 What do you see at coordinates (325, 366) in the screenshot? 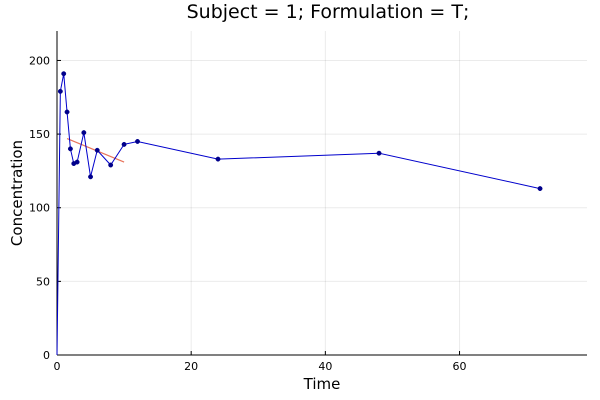
I see `x-tick-label: 40` at bounding box center [325, 366].